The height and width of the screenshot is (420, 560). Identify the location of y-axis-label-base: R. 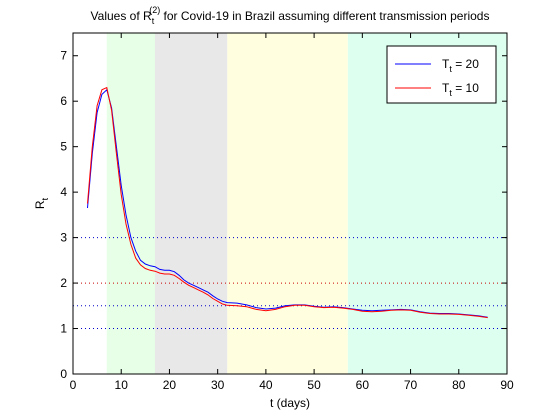
(40, 204).